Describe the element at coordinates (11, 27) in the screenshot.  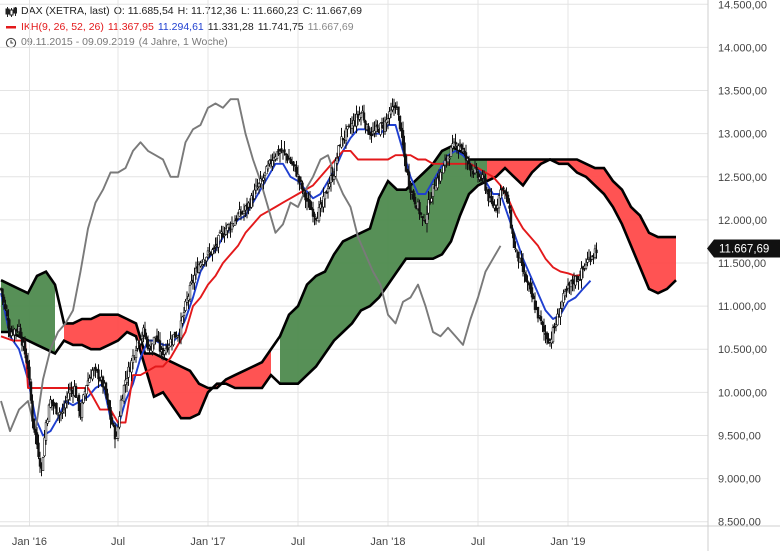
I see `red-line-icon` at that location.